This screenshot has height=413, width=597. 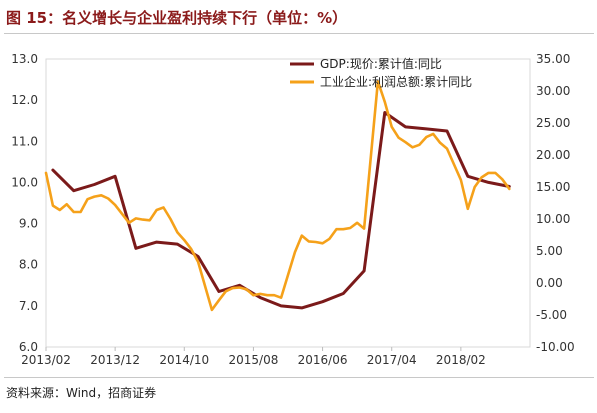 What do you see at coordinates (381, 63) in the screenshot?
I see `legend-label-gdp: GDP:现价:累计值:同比` at bounding box center [381, 63].